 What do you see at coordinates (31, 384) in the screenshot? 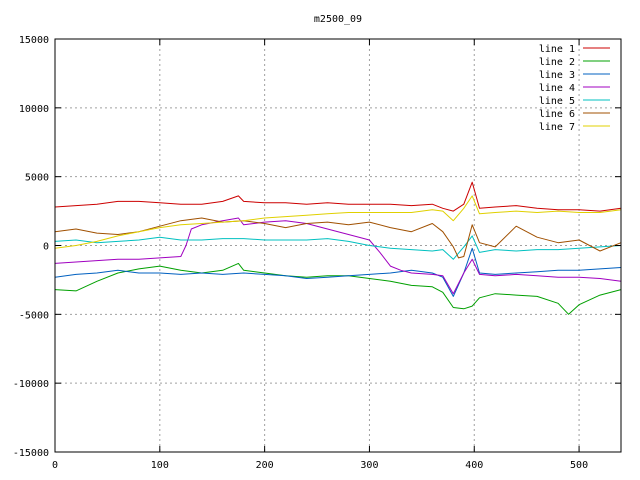
I see `y-tick-label-1: -10000` at bounding box center [31, 384].